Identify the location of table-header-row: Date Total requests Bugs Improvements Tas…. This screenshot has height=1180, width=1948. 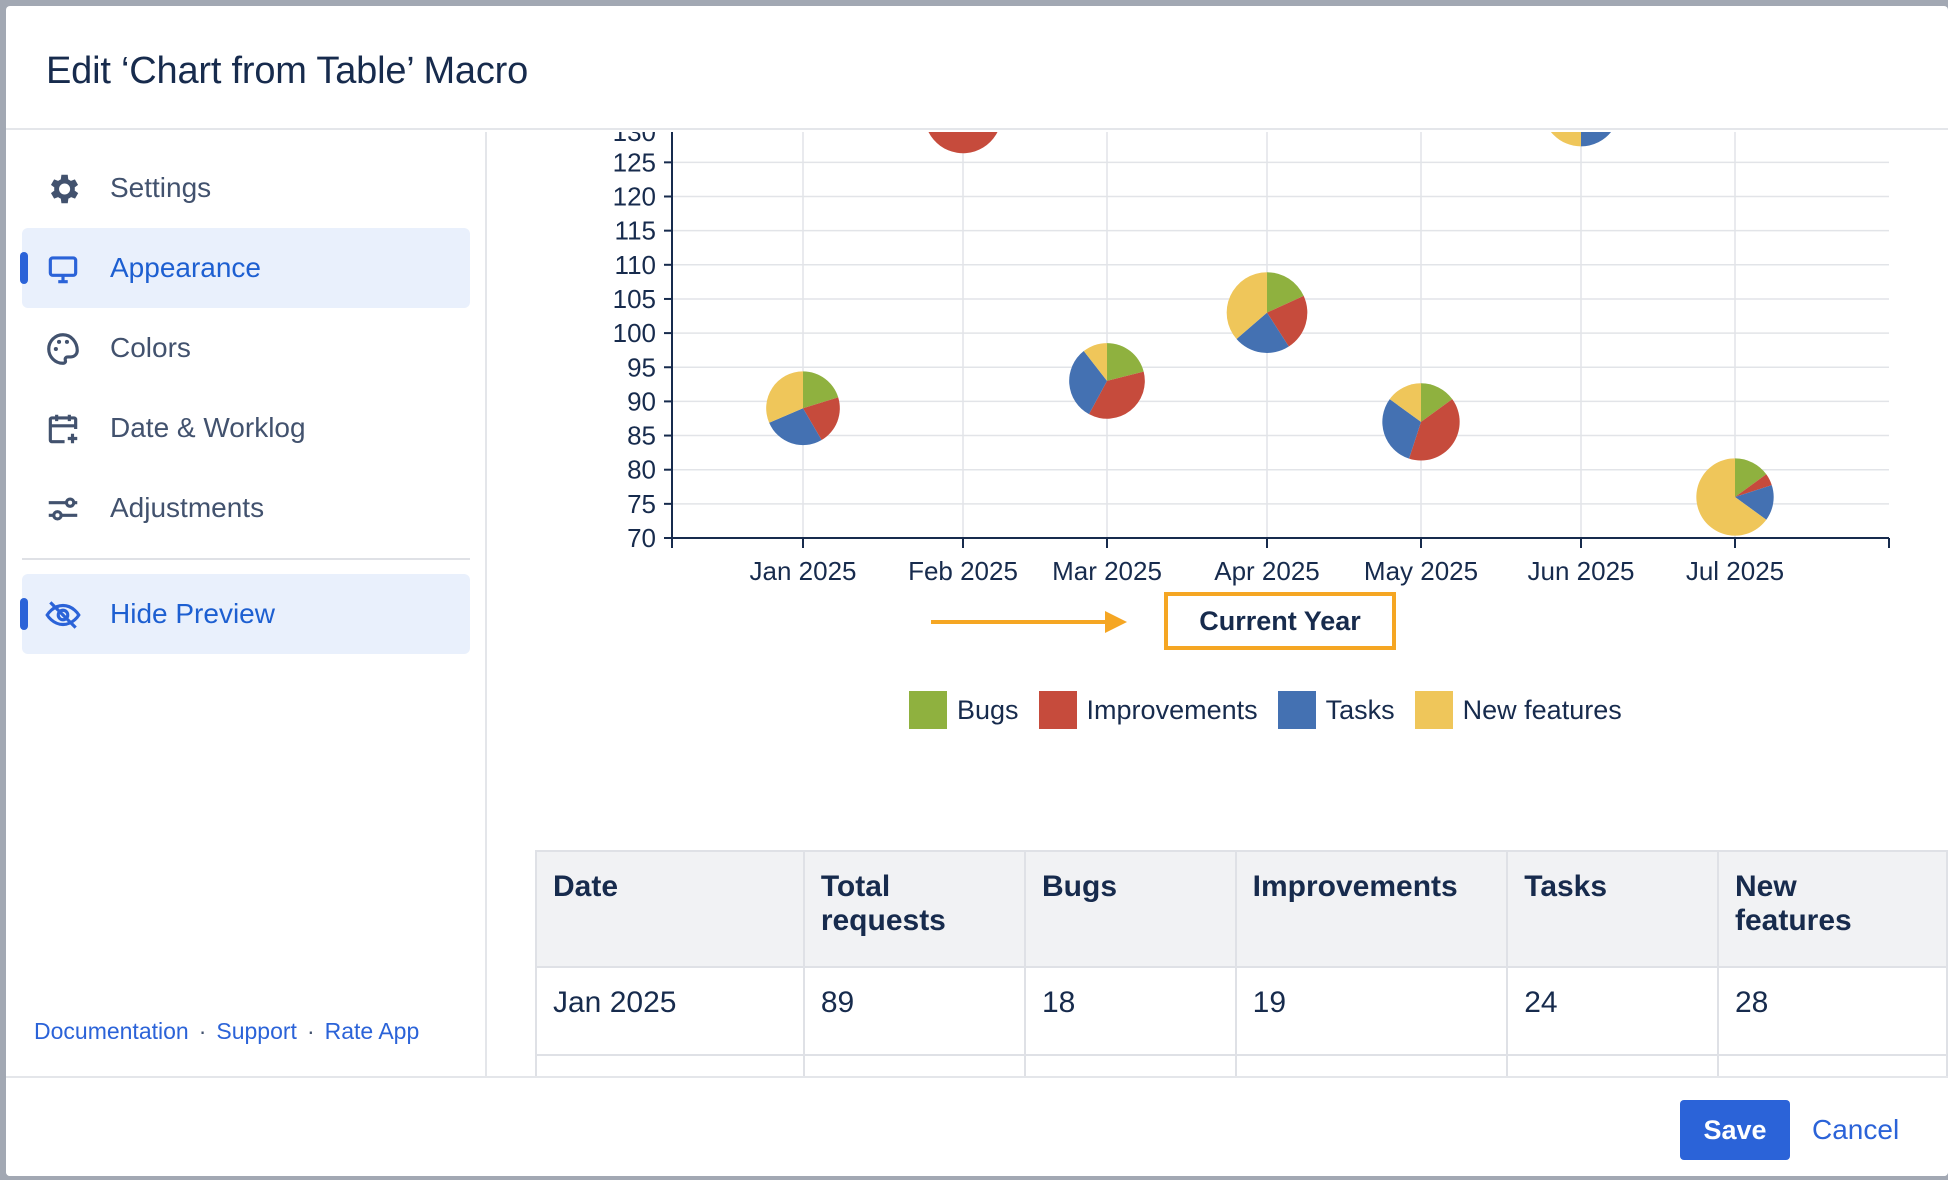
(1241, 909).